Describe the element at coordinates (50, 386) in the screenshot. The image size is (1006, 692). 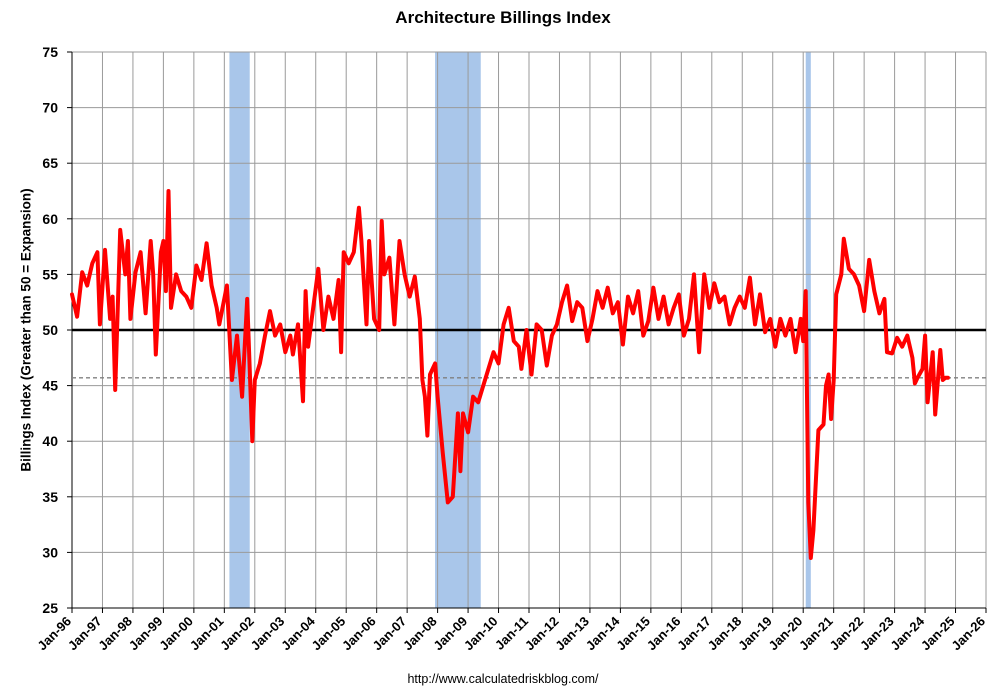
I see `y-tick-label: 45` at that location.